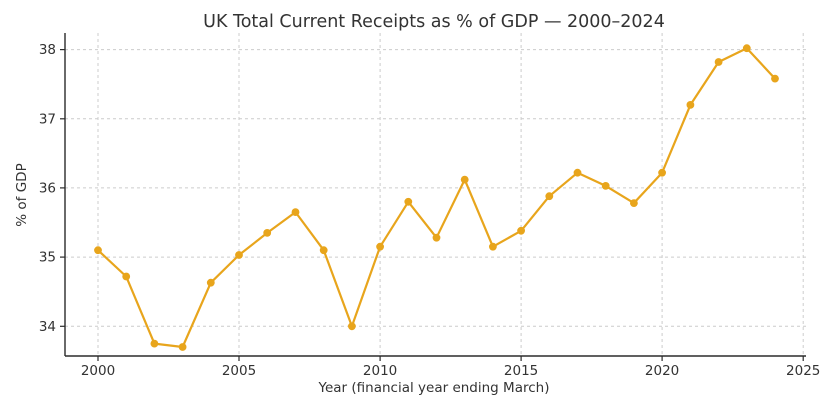 The height and width of the screenshot is (407, 839). What do you see at coordinates (521, 230) in the screenshot?
I see `data-point-2015` at bounding box center [521, 230].